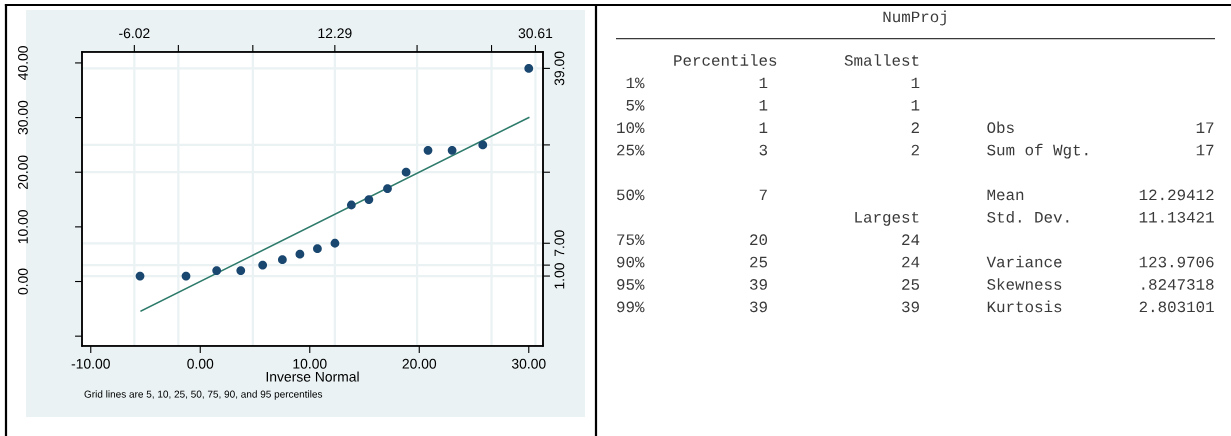 The height and width of the screenshot is (436, 1231). Describe the element at coordinates (914, 18) in the screenshot. I see `text: NumProj` at that location.